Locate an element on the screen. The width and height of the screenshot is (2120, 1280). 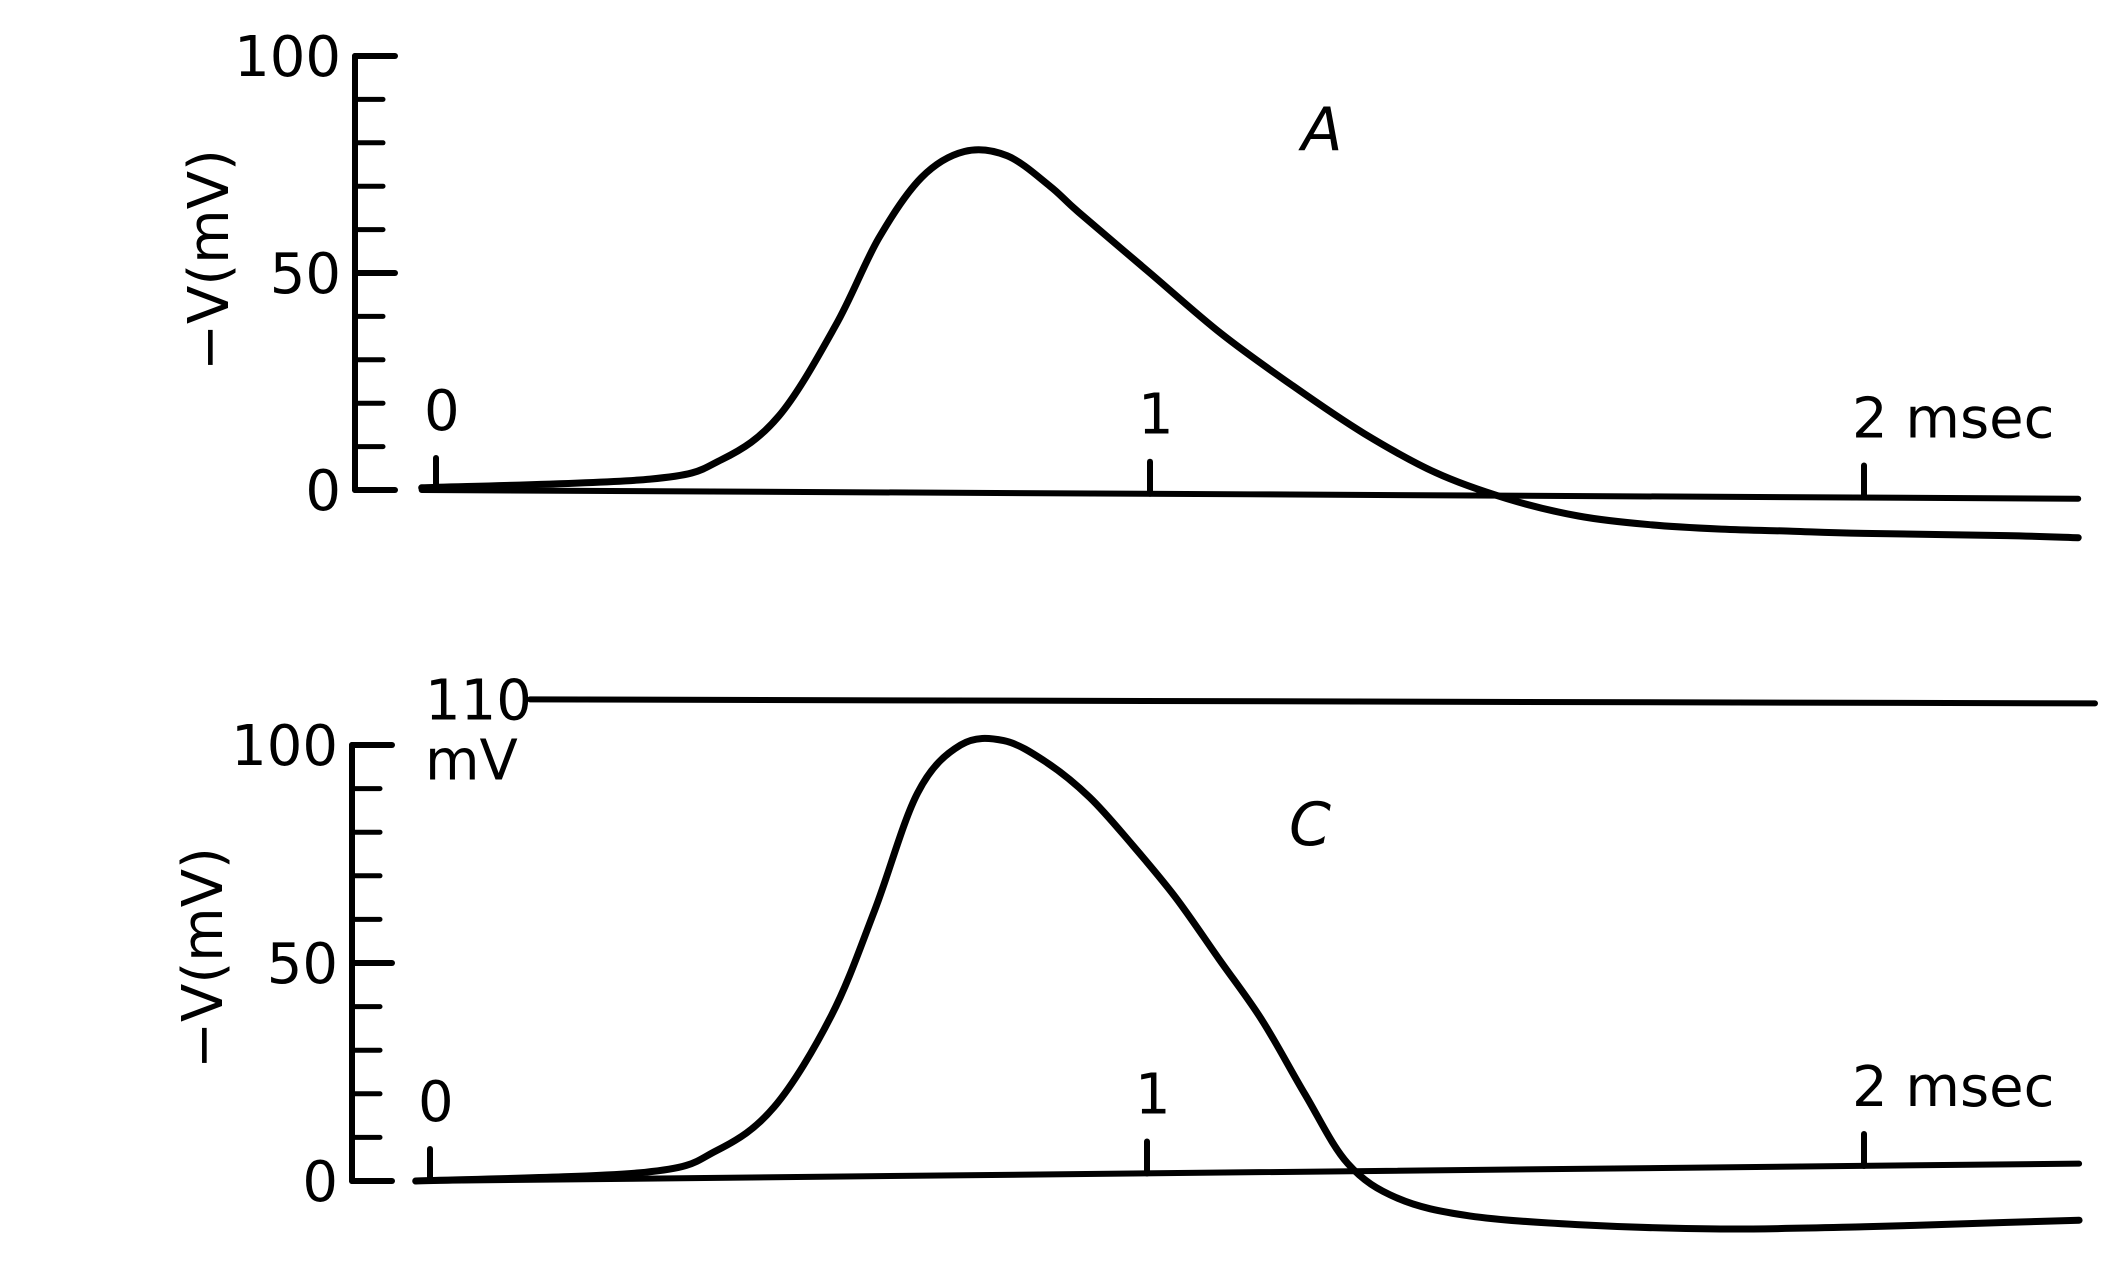
panel-letter: C is located at coordinates (1310, 825).